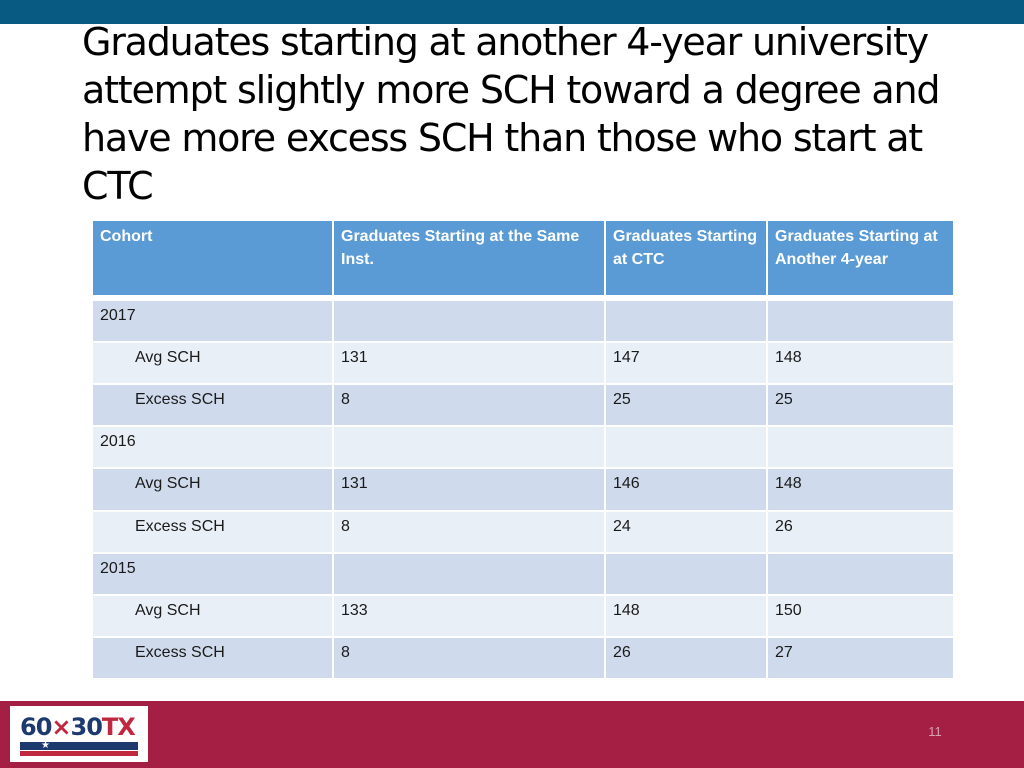 The width and height of the screenshot is (1024, 768). I want to click on header-another-4-year: Graduates Starting at Another 4-year, so click(860, 258).